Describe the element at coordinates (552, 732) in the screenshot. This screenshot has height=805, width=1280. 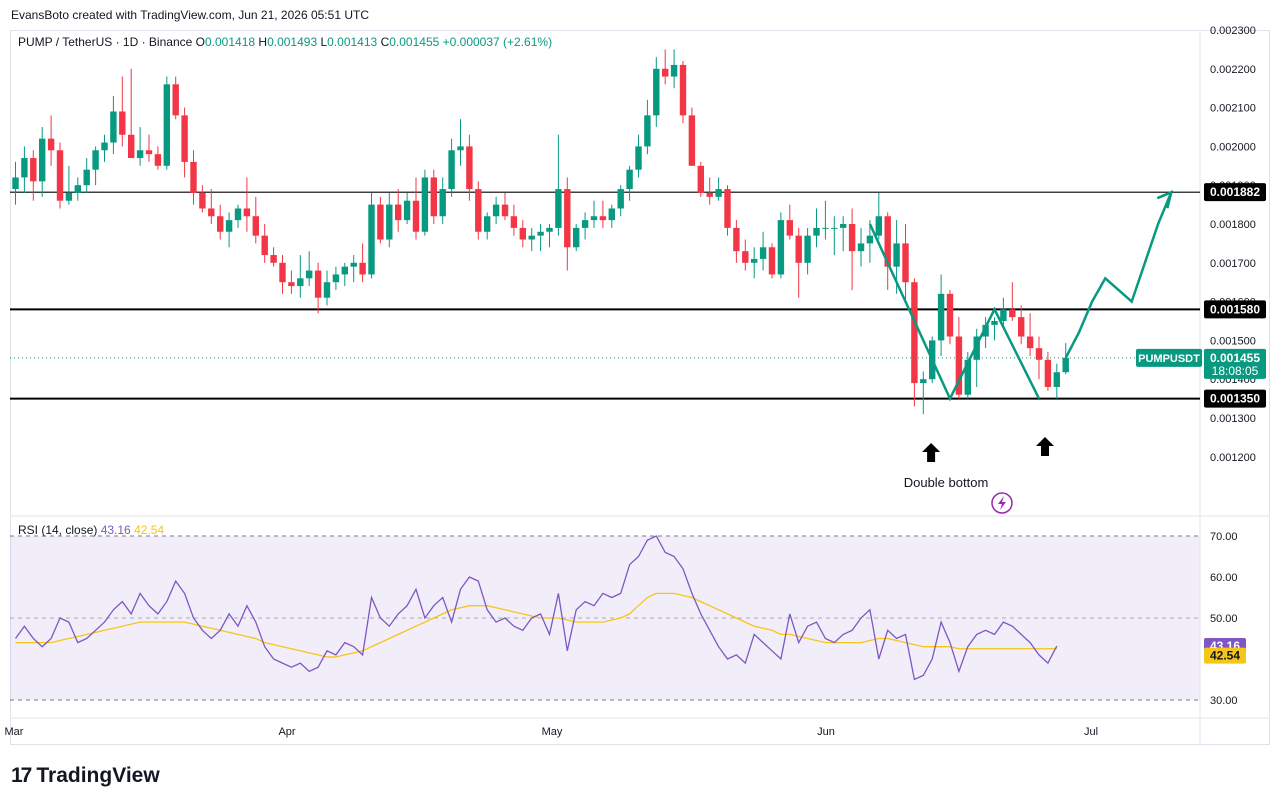
I see `time-tick-label: May` at that location.